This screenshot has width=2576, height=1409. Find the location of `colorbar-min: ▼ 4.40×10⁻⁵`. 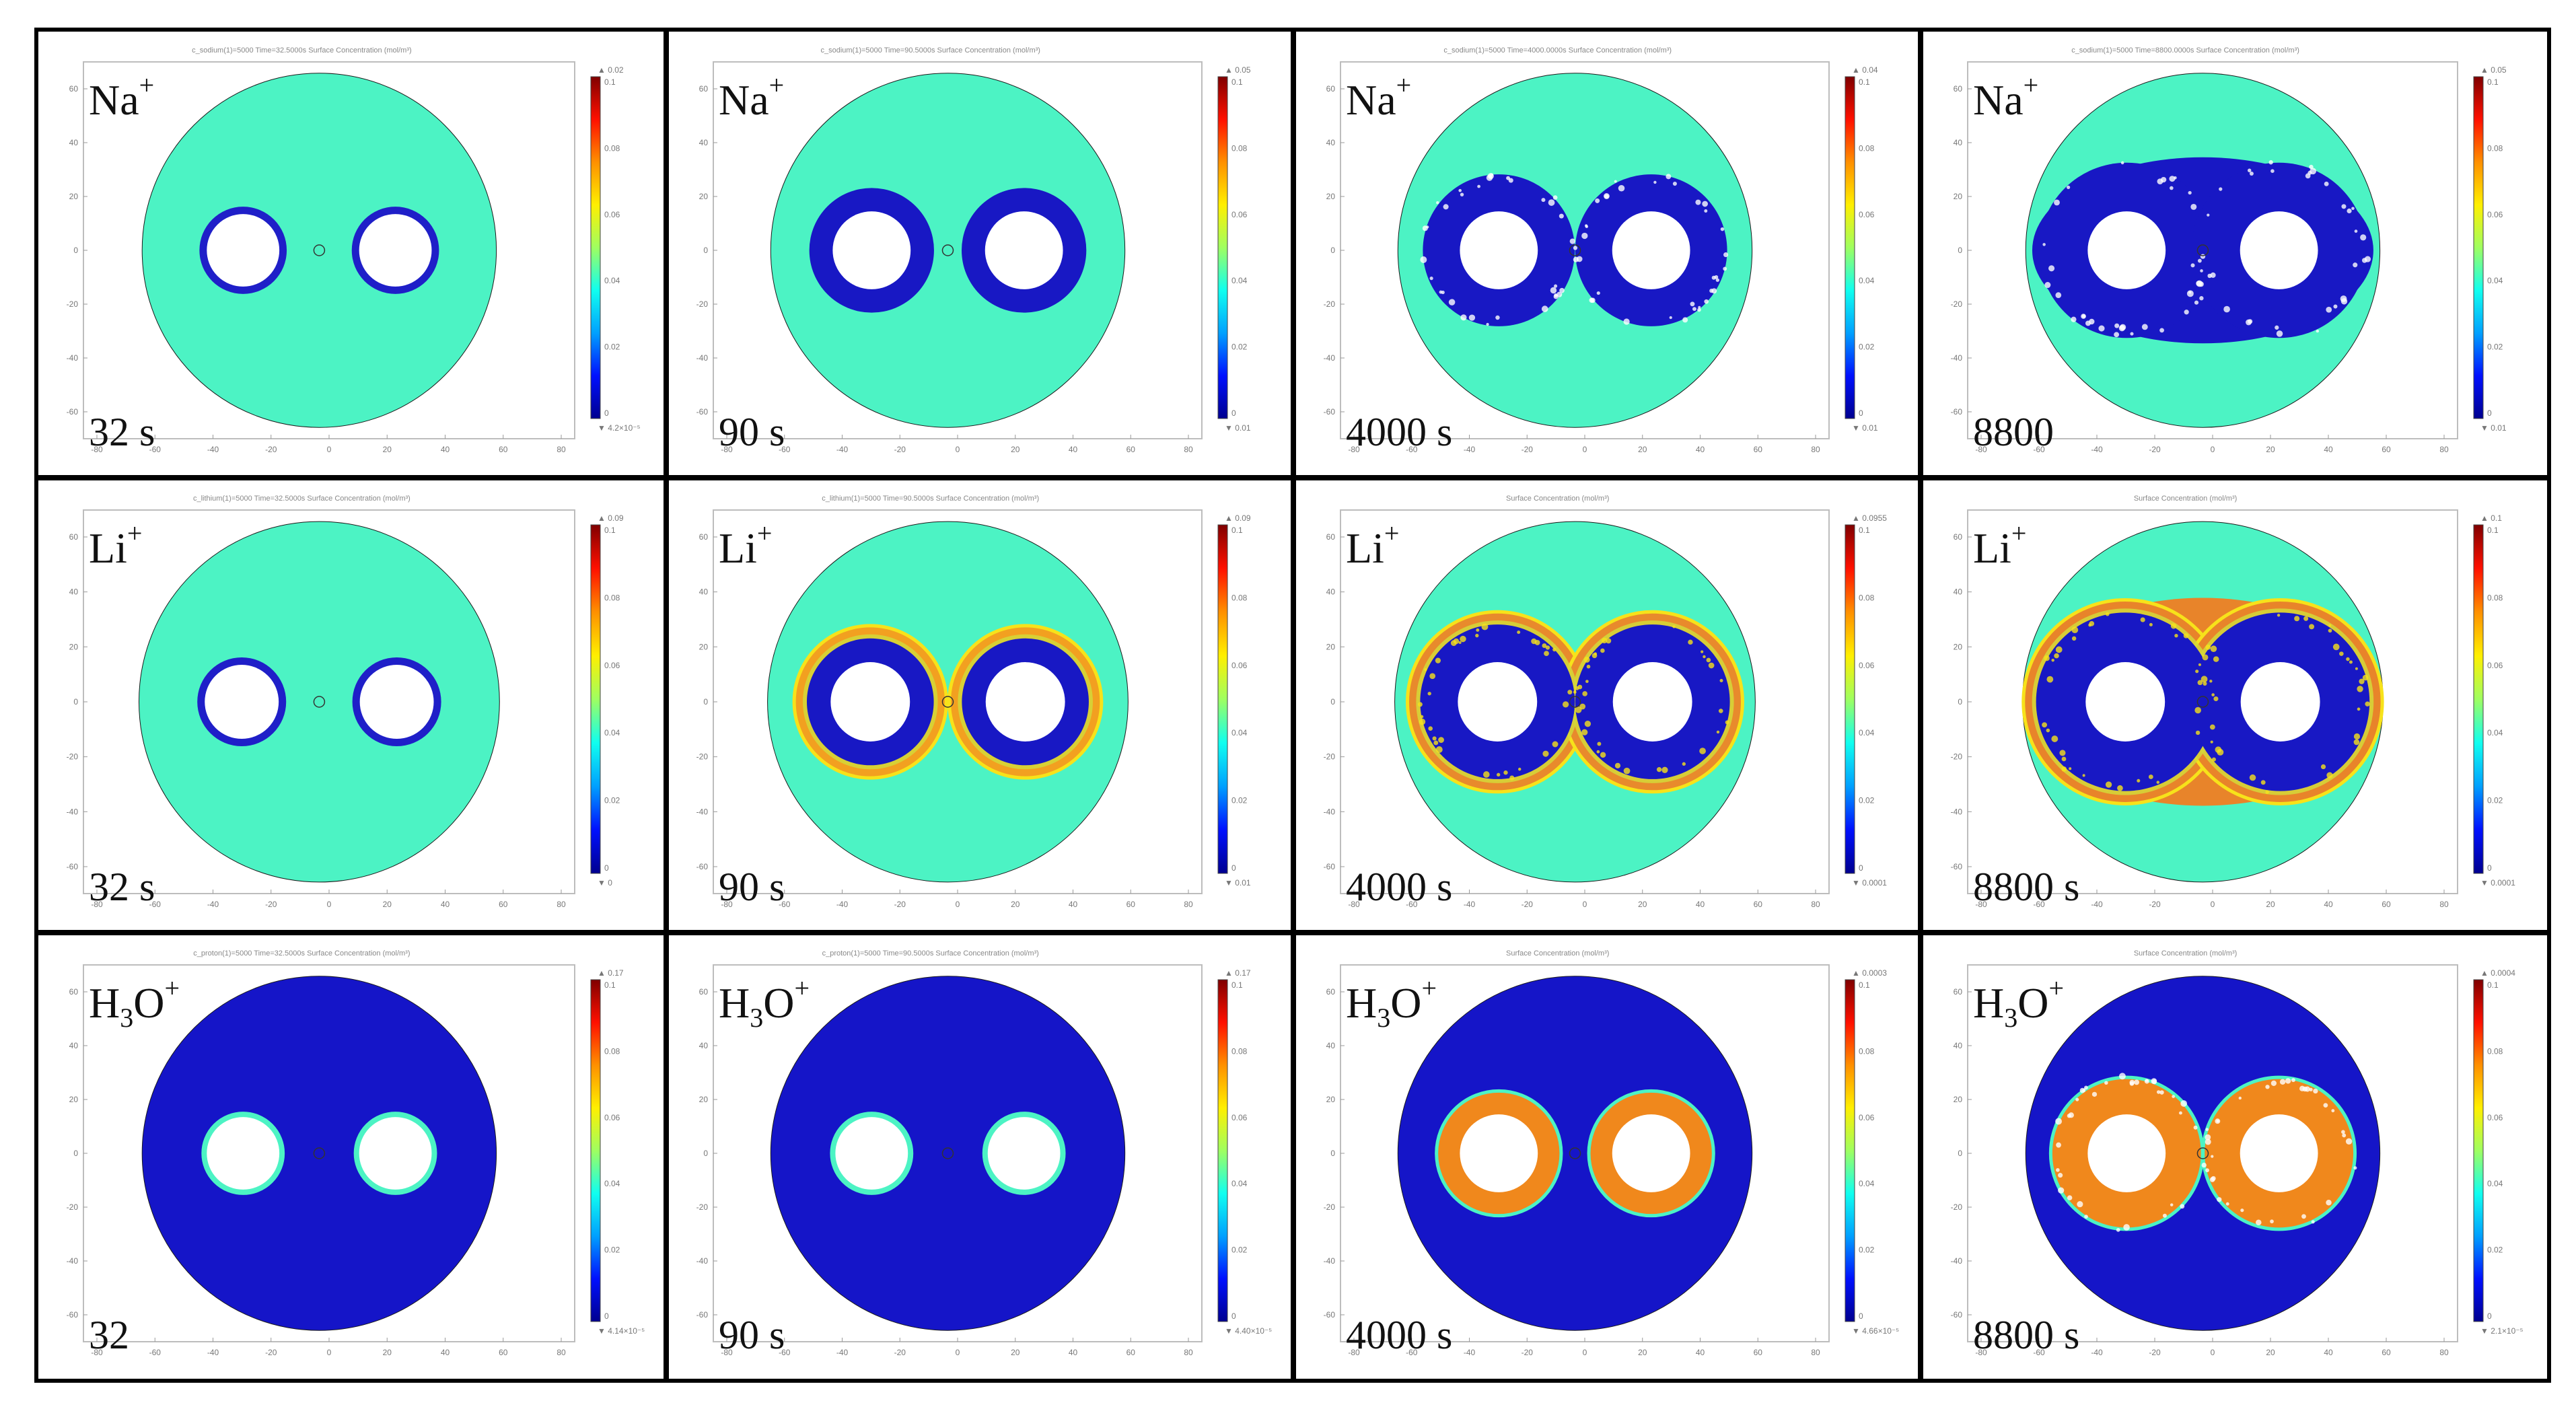

colorbar-min: ▼ 4.40×10⁻⁵ is located at coordinates (1248, 1331).